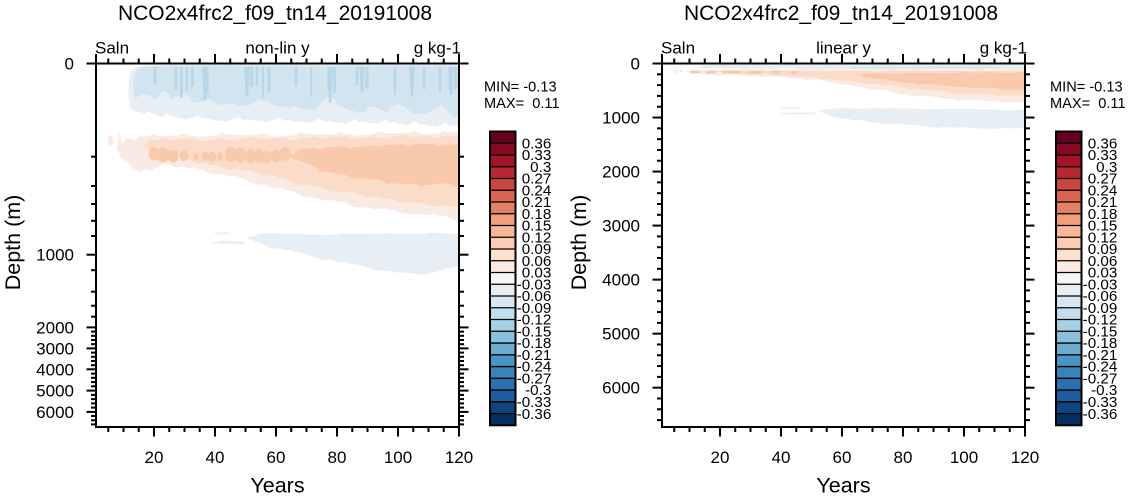 The image size is (1132, 498). What do you see at coordinates (843, 48) in the screenshot?
I see `svg-text: linear y` at bounding box center [843, 48].